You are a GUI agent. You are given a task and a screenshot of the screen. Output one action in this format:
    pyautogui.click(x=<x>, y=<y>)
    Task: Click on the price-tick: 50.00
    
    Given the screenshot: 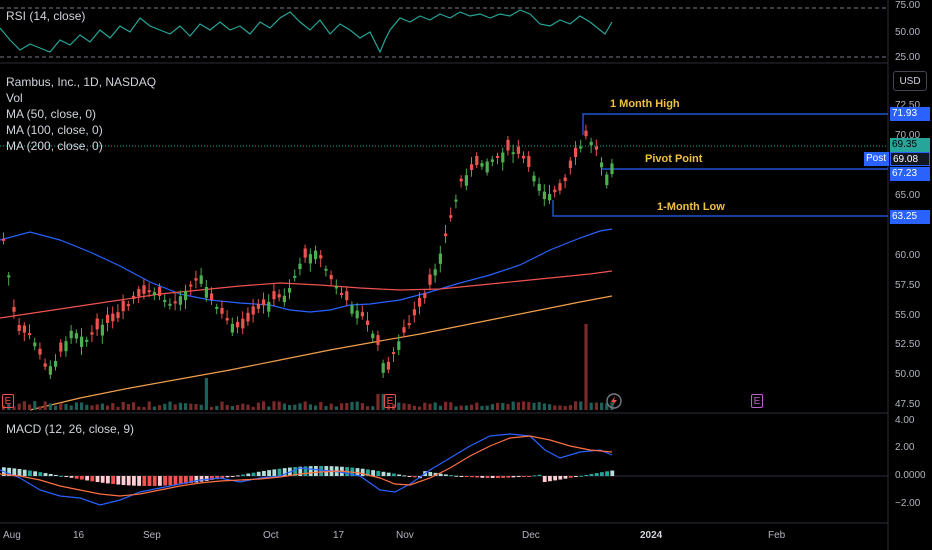 What is the action you would take?
    pyautogui.click(x=908, y=374)
    